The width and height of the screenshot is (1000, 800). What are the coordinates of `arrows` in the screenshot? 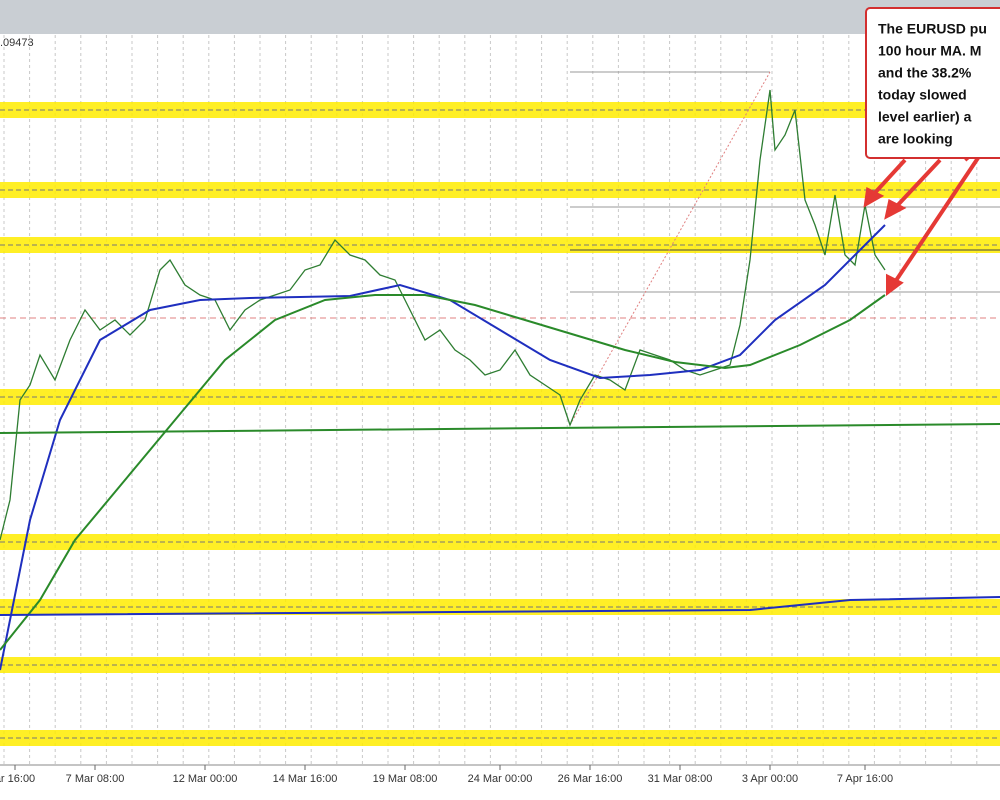 It's located at (931, 212).